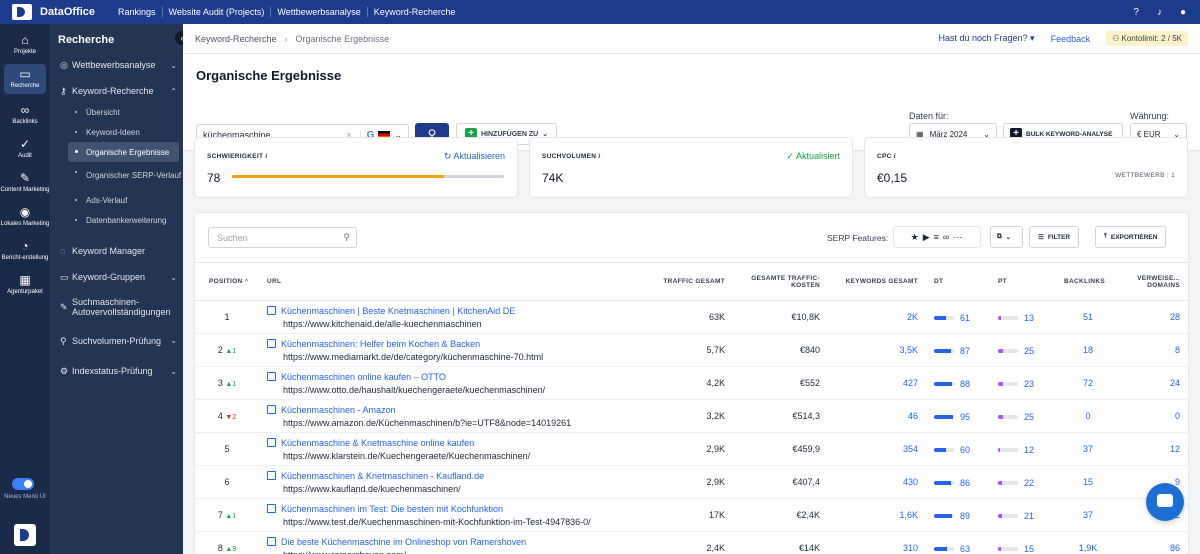  Describe the element at coordinates (1088, 482) in the screenshot. I see `cell-backlinks: 15` at that location.